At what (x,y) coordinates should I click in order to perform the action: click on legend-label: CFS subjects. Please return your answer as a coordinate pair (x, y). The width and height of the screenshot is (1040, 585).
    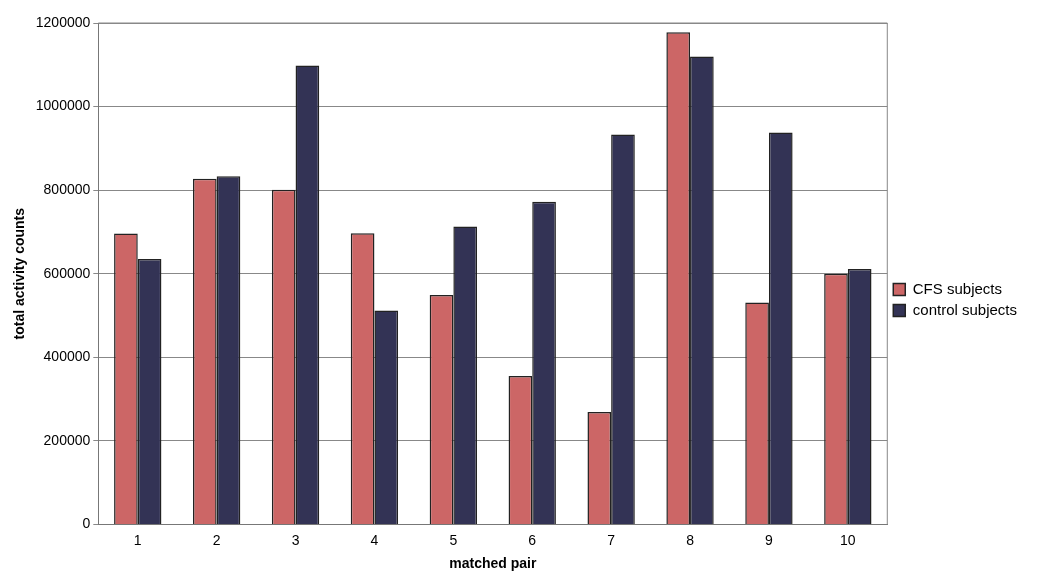
    Looking at the image, I should click on (957, 288).